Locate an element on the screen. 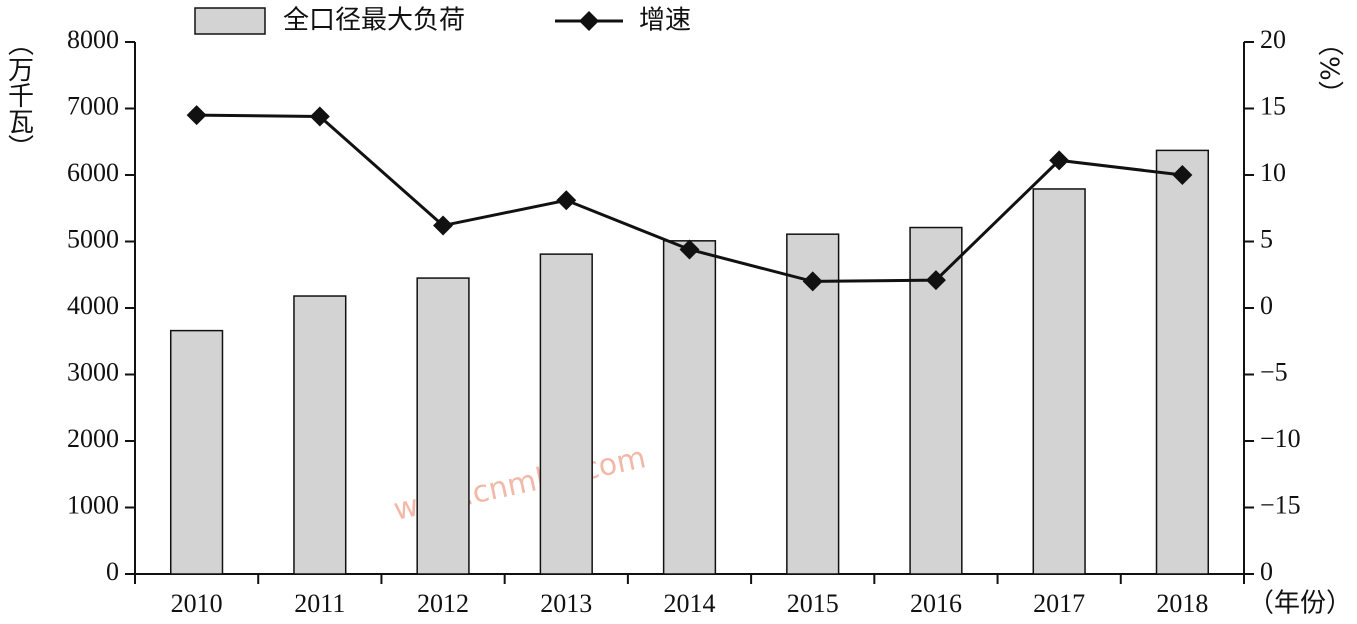  x-axis-label: （年份） is located at coordinates (1300, 604).